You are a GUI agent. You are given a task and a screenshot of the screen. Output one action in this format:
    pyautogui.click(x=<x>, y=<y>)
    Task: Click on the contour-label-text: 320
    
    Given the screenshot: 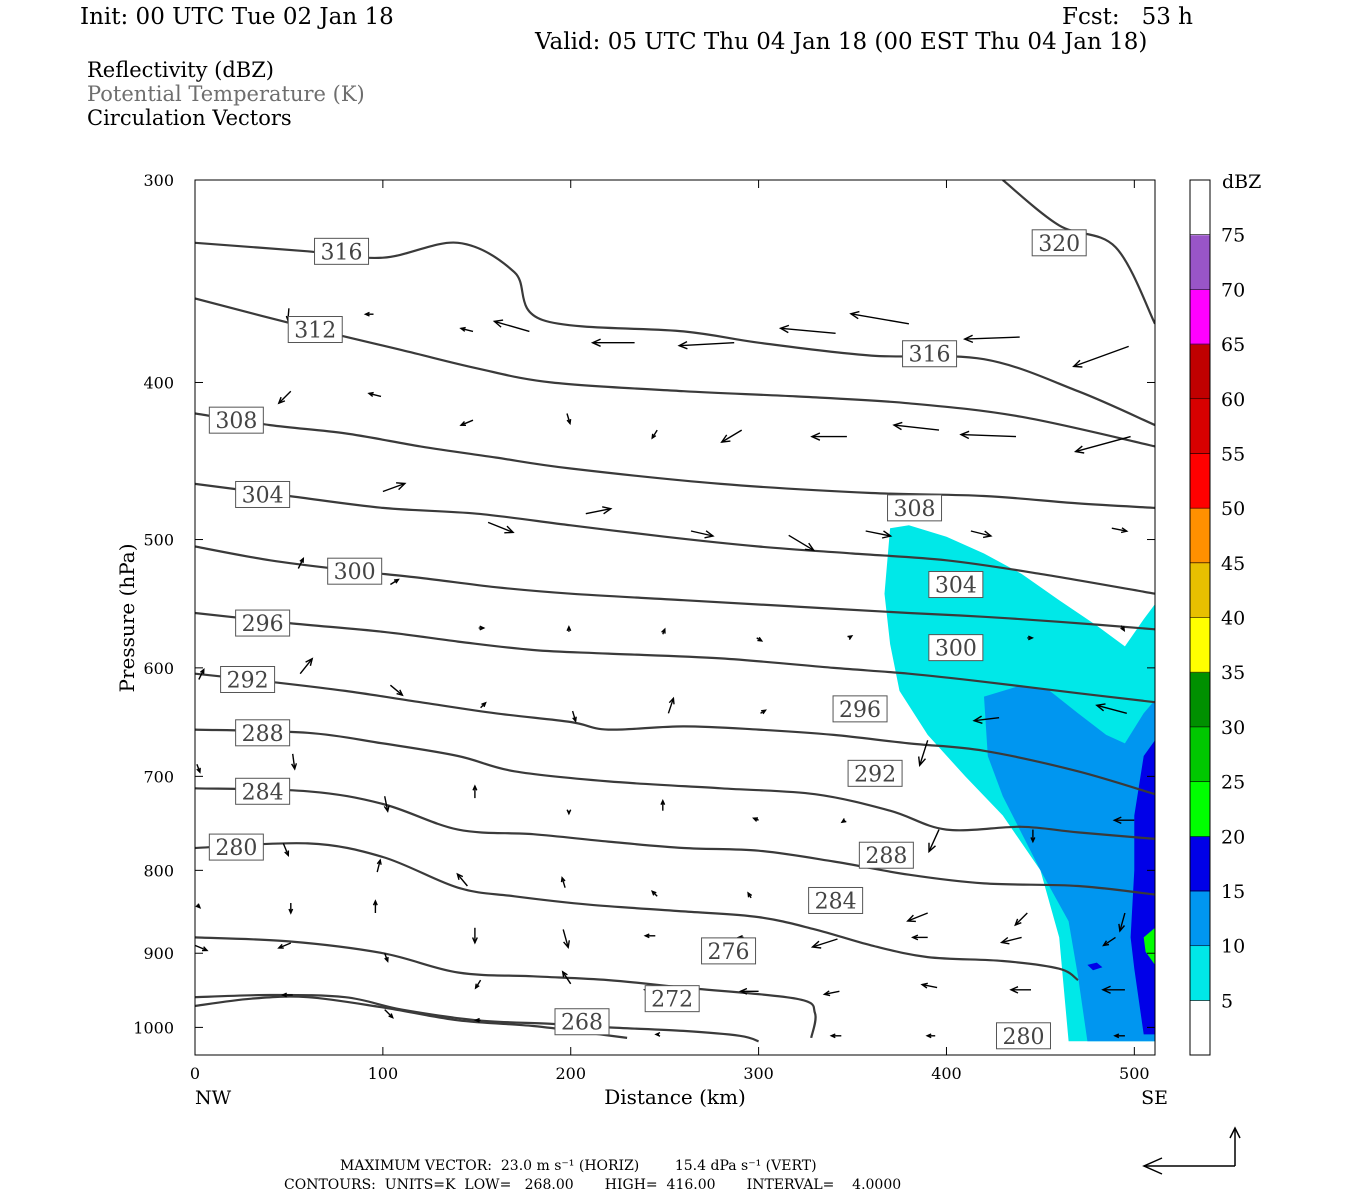 What is the action you would take?
    pyautogui.click(x=1059, y=244)
    